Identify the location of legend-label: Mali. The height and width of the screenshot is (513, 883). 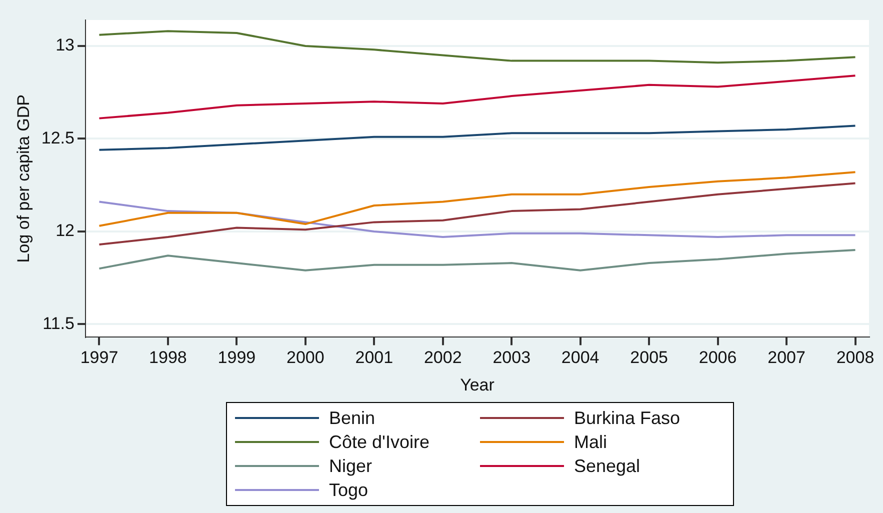
(591, 442).